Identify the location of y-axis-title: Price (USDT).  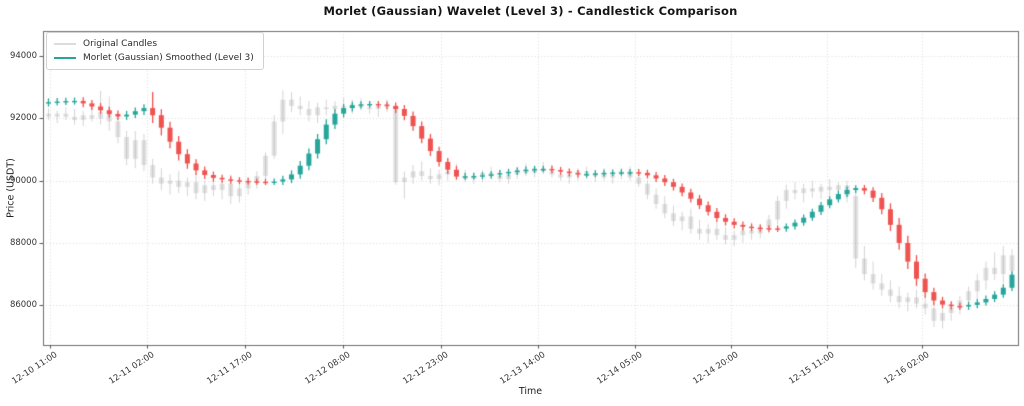
(11, 188).